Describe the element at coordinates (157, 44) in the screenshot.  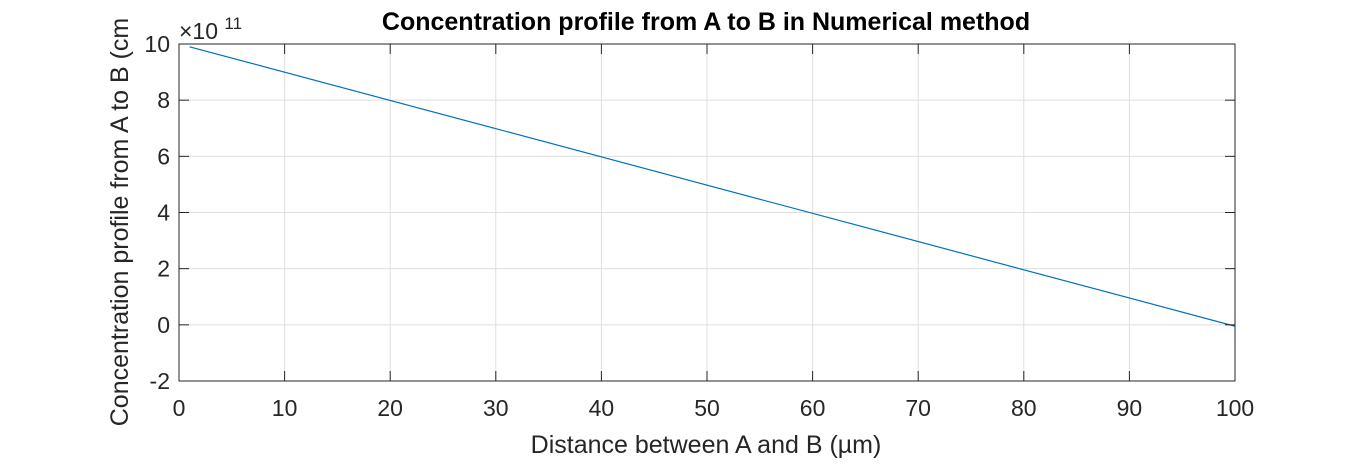
I see `y-tick-label: 10` at that location.